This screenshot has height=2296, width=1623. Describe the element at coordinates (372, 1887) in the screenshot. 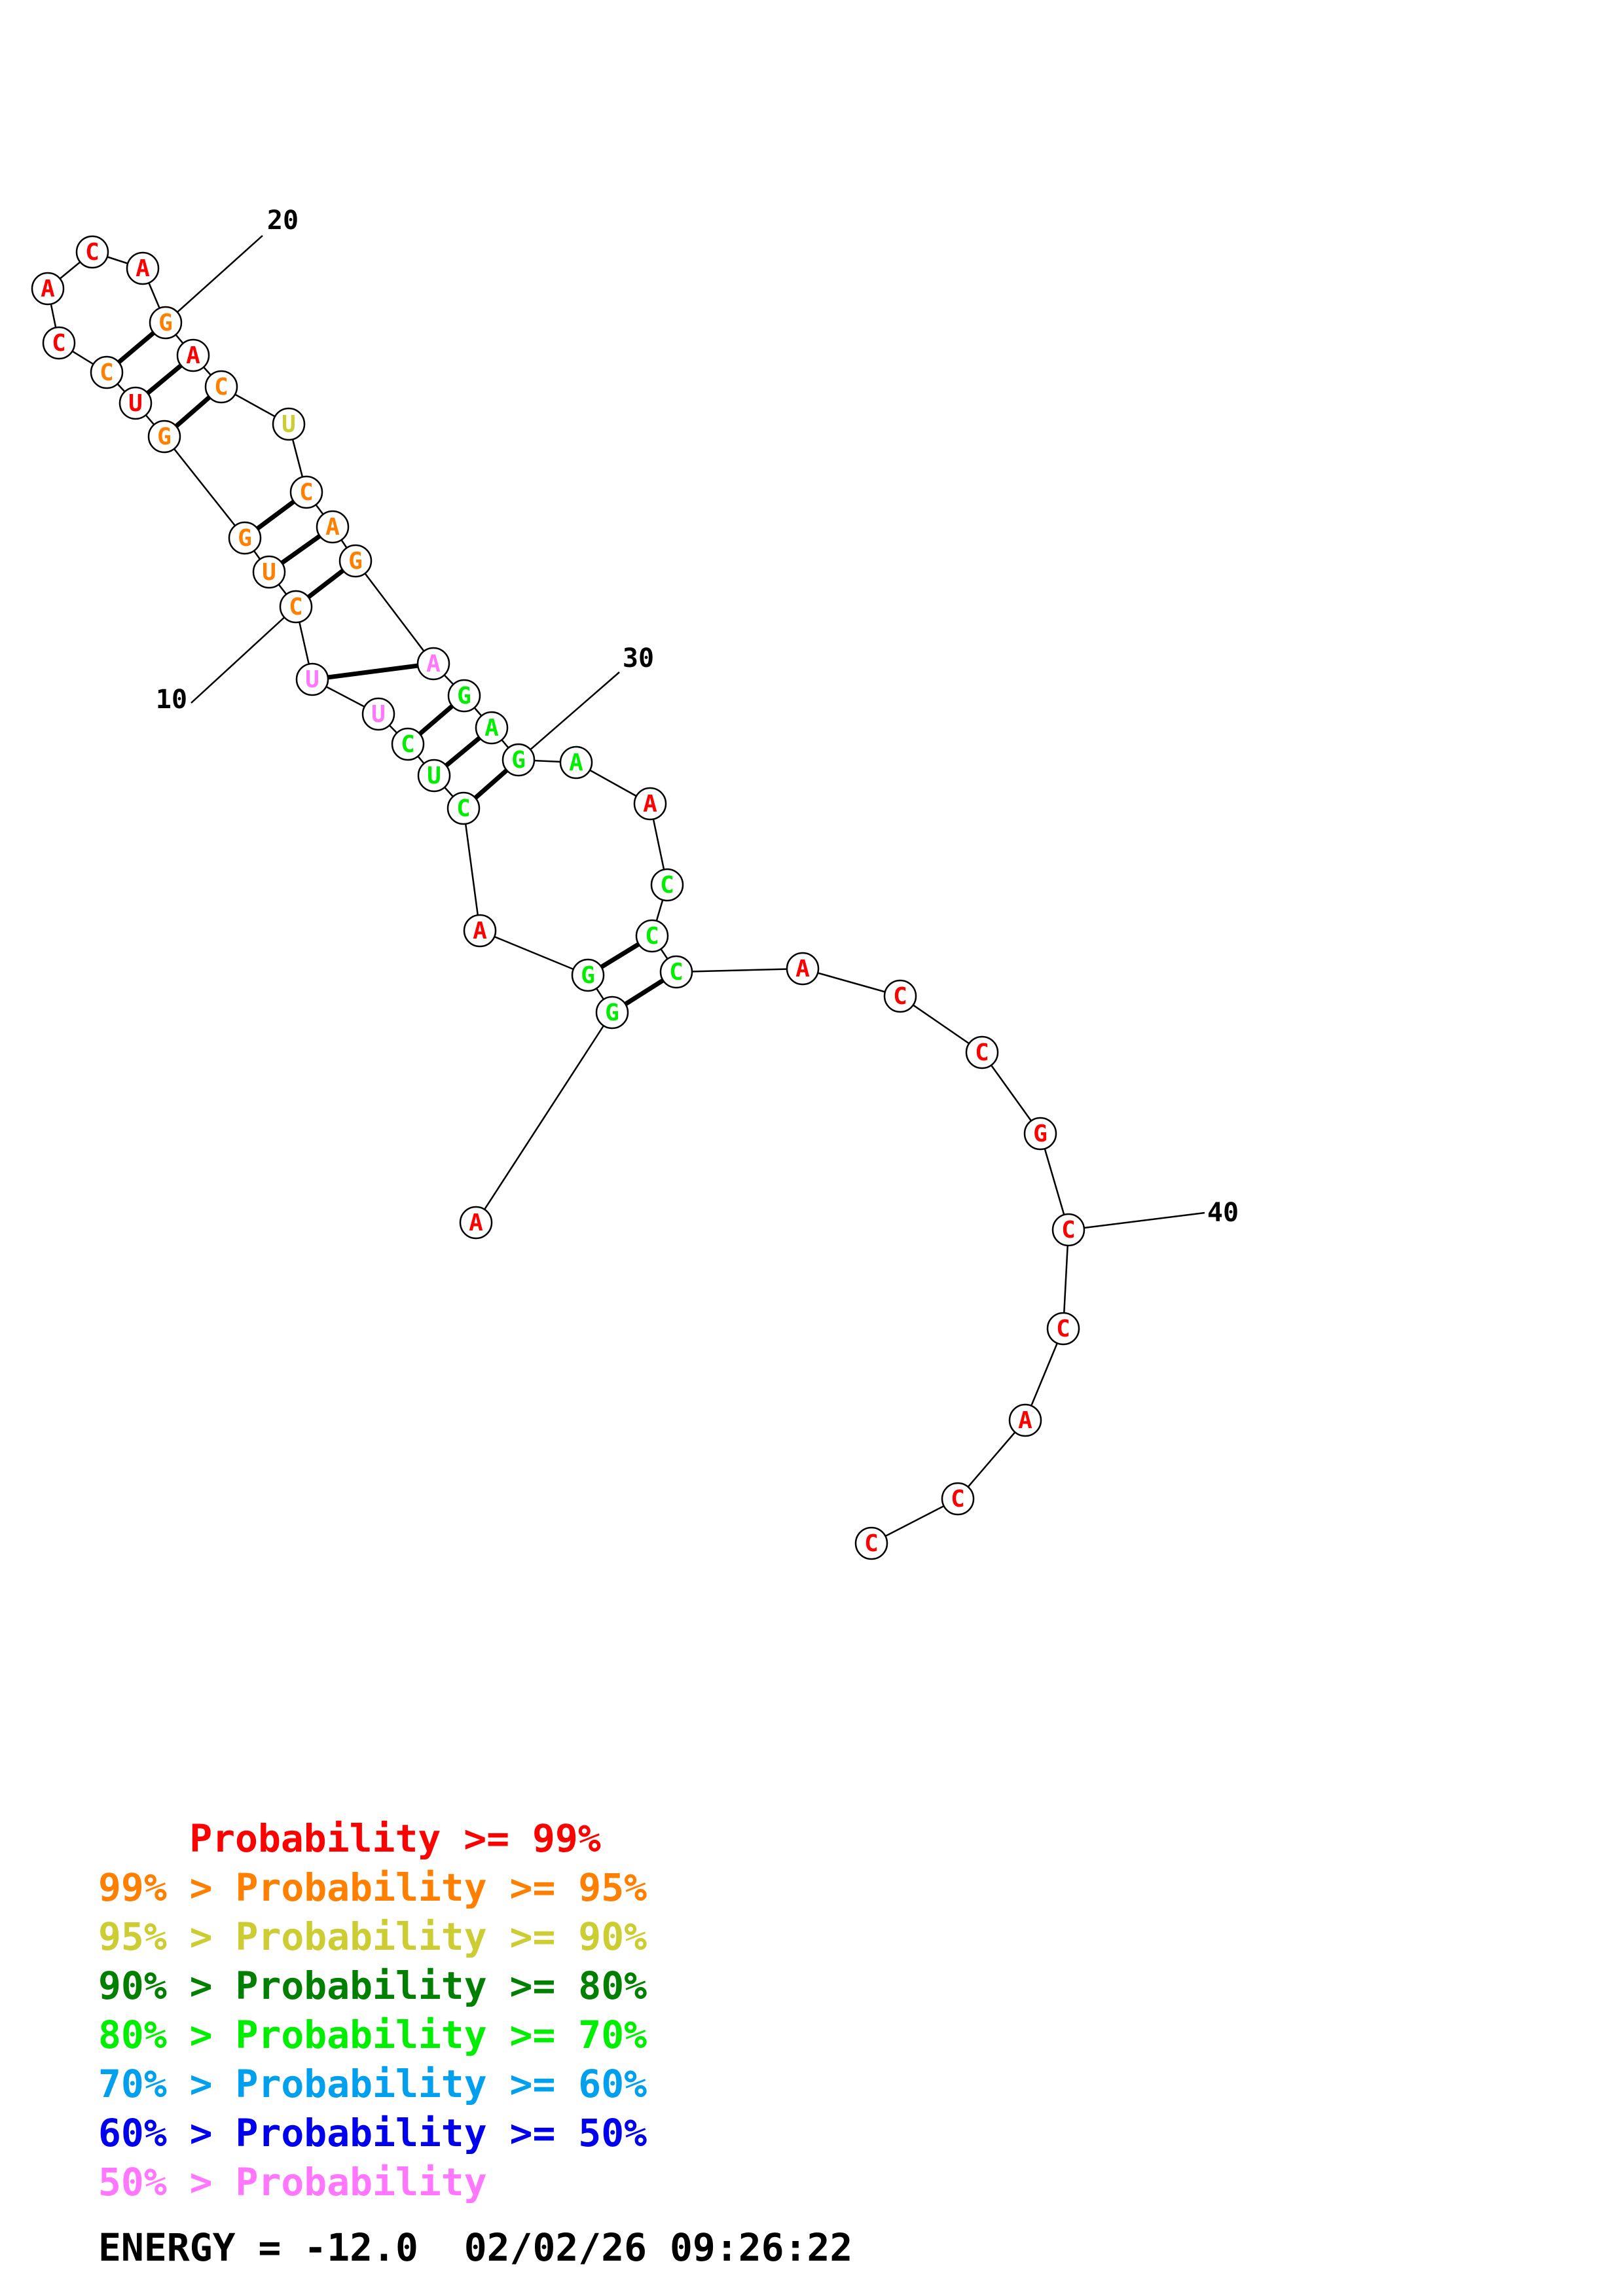

I see `legend-entry: 99% > Probability >= 95%` at that location.